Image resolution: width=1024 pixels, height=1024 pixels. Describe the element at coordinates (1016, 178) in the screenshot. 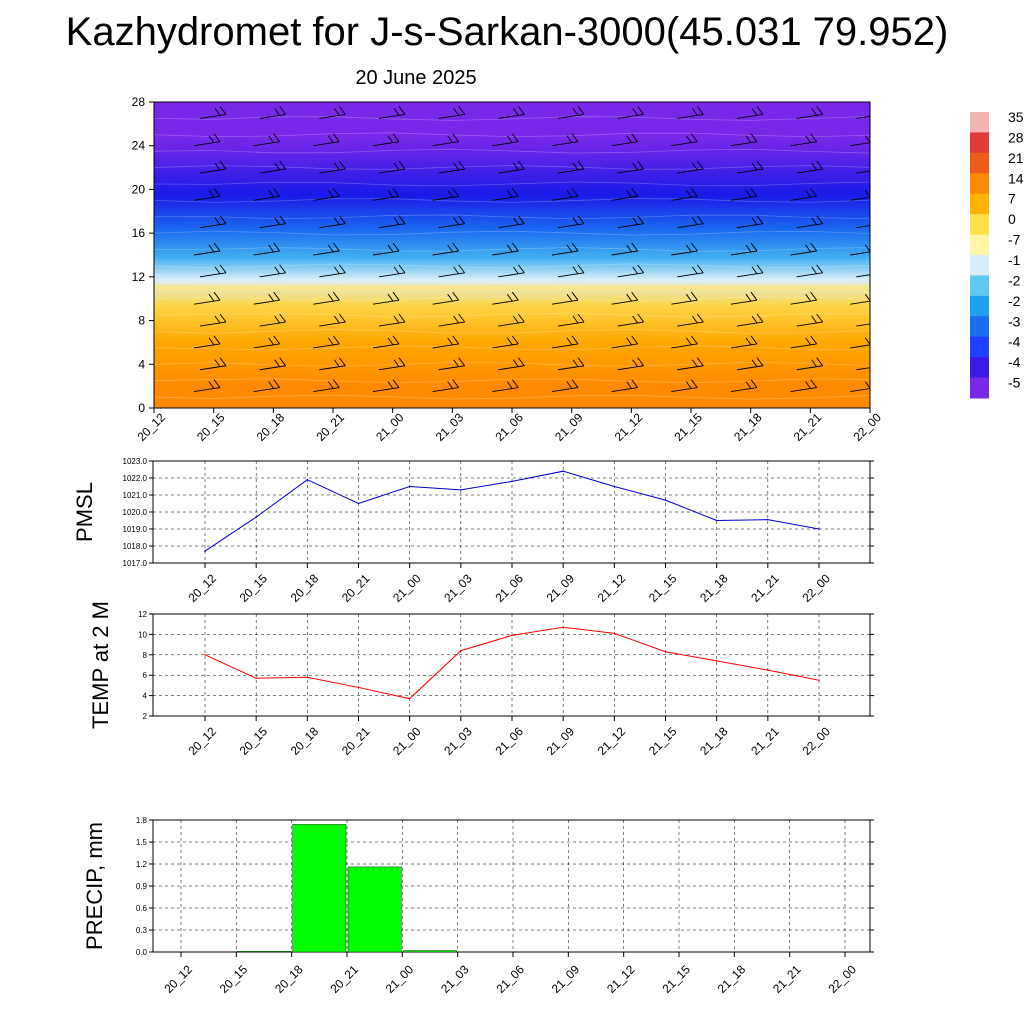

I see `colorbar-label: 14` at that location.